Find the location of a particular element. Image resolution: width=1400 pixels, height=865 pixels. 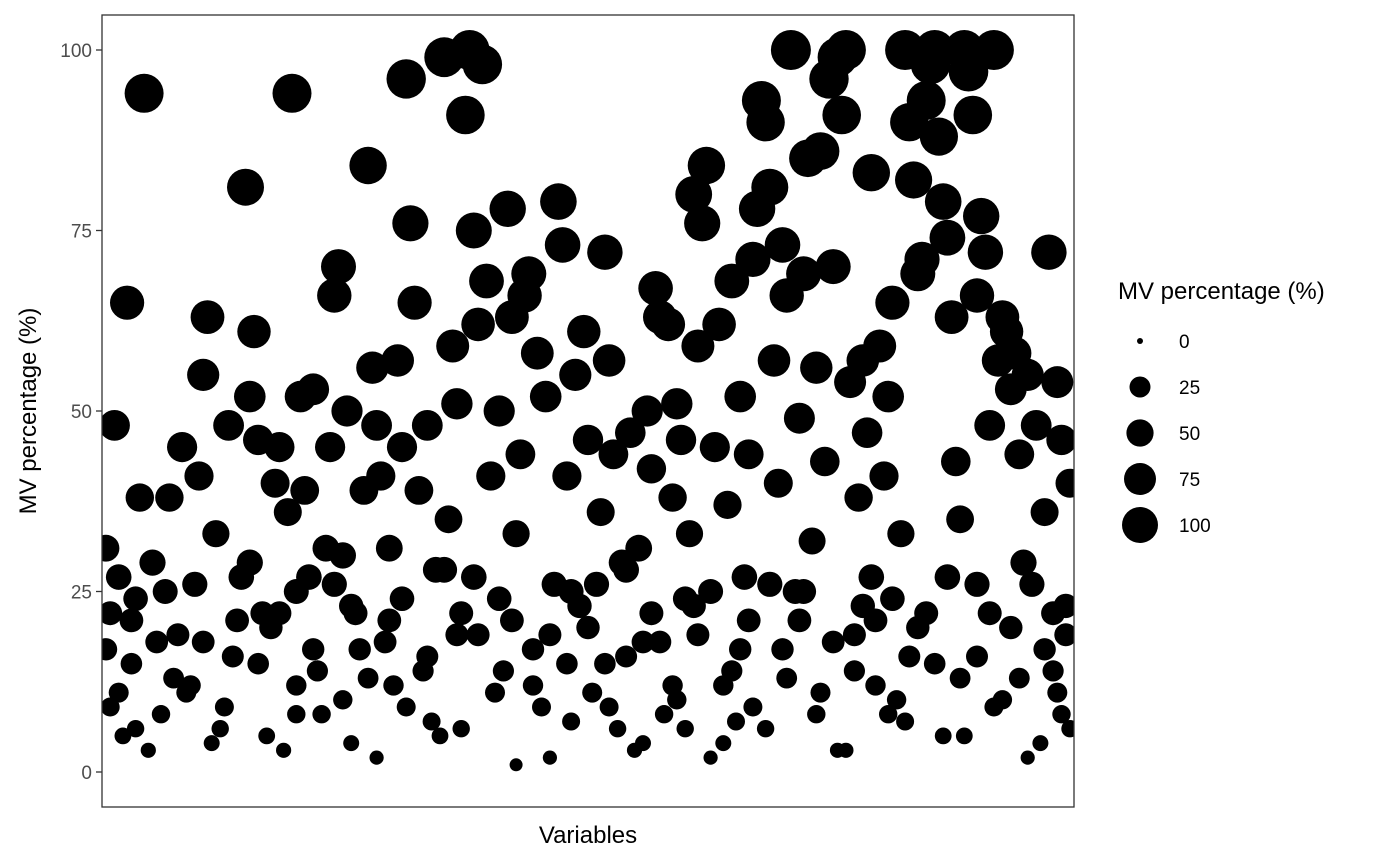

y-tick-label: 100 is located at coordinates (76, 51).